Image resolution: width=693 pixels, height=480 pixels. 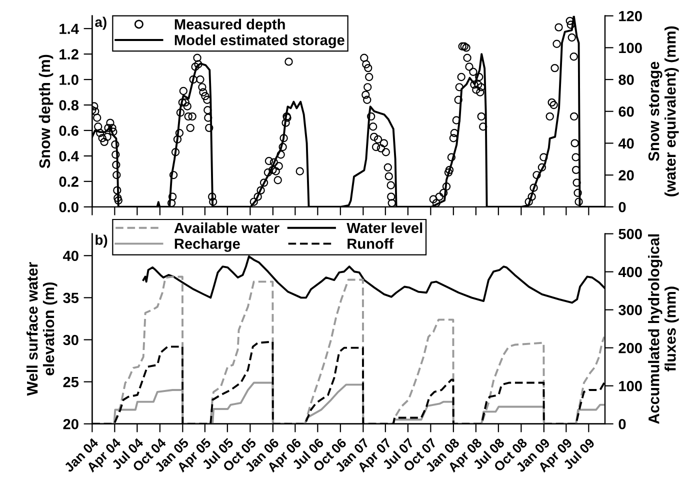 What do you see at coordinates (70, 340) in the screenshot?
I see `y-tick-label: 30` at bounding box center [70, 340].